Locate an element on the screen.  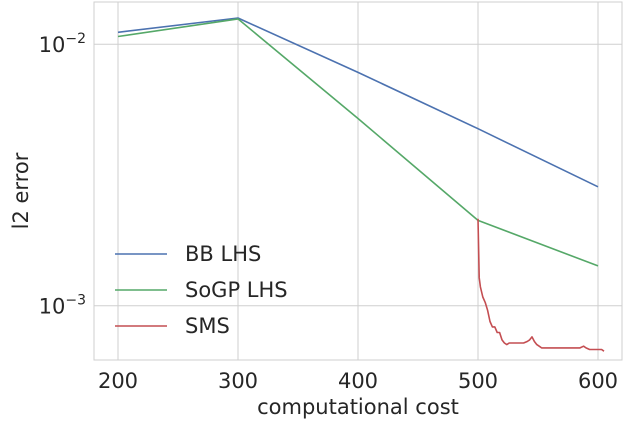
x-tick-label: 500 is located at coordinates (478, 381).